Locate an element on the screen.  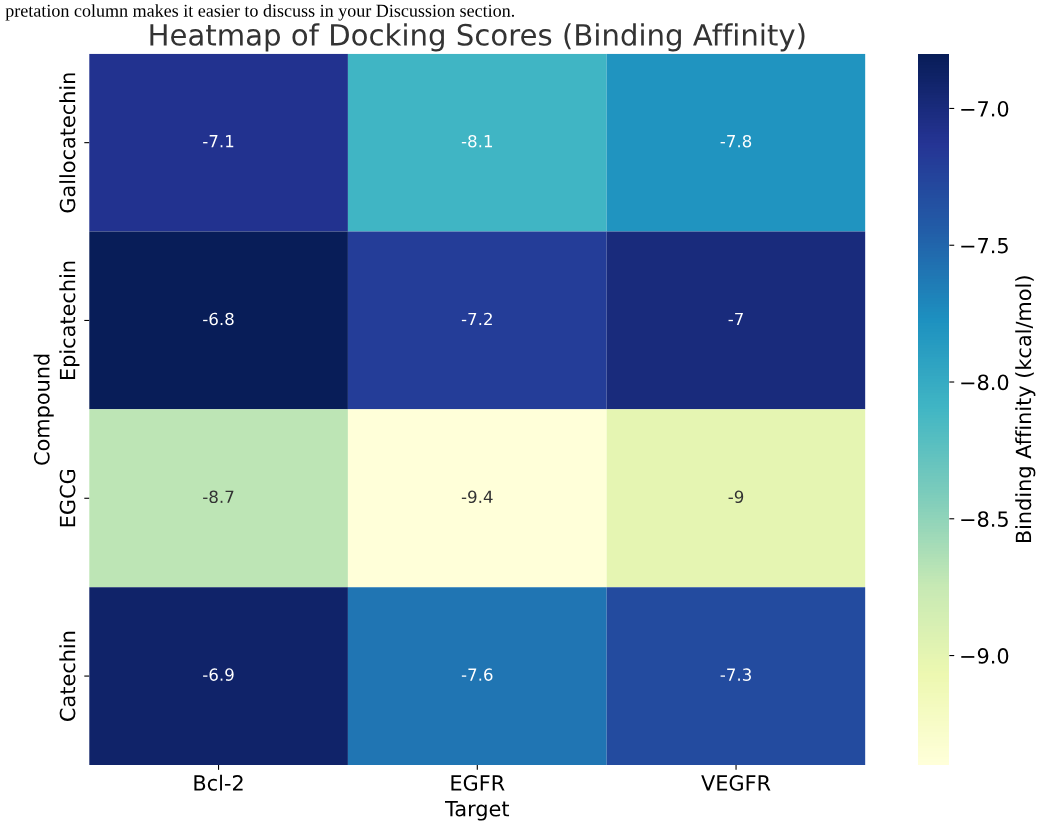
data-label: -7 is located at coordinates (735, 319).